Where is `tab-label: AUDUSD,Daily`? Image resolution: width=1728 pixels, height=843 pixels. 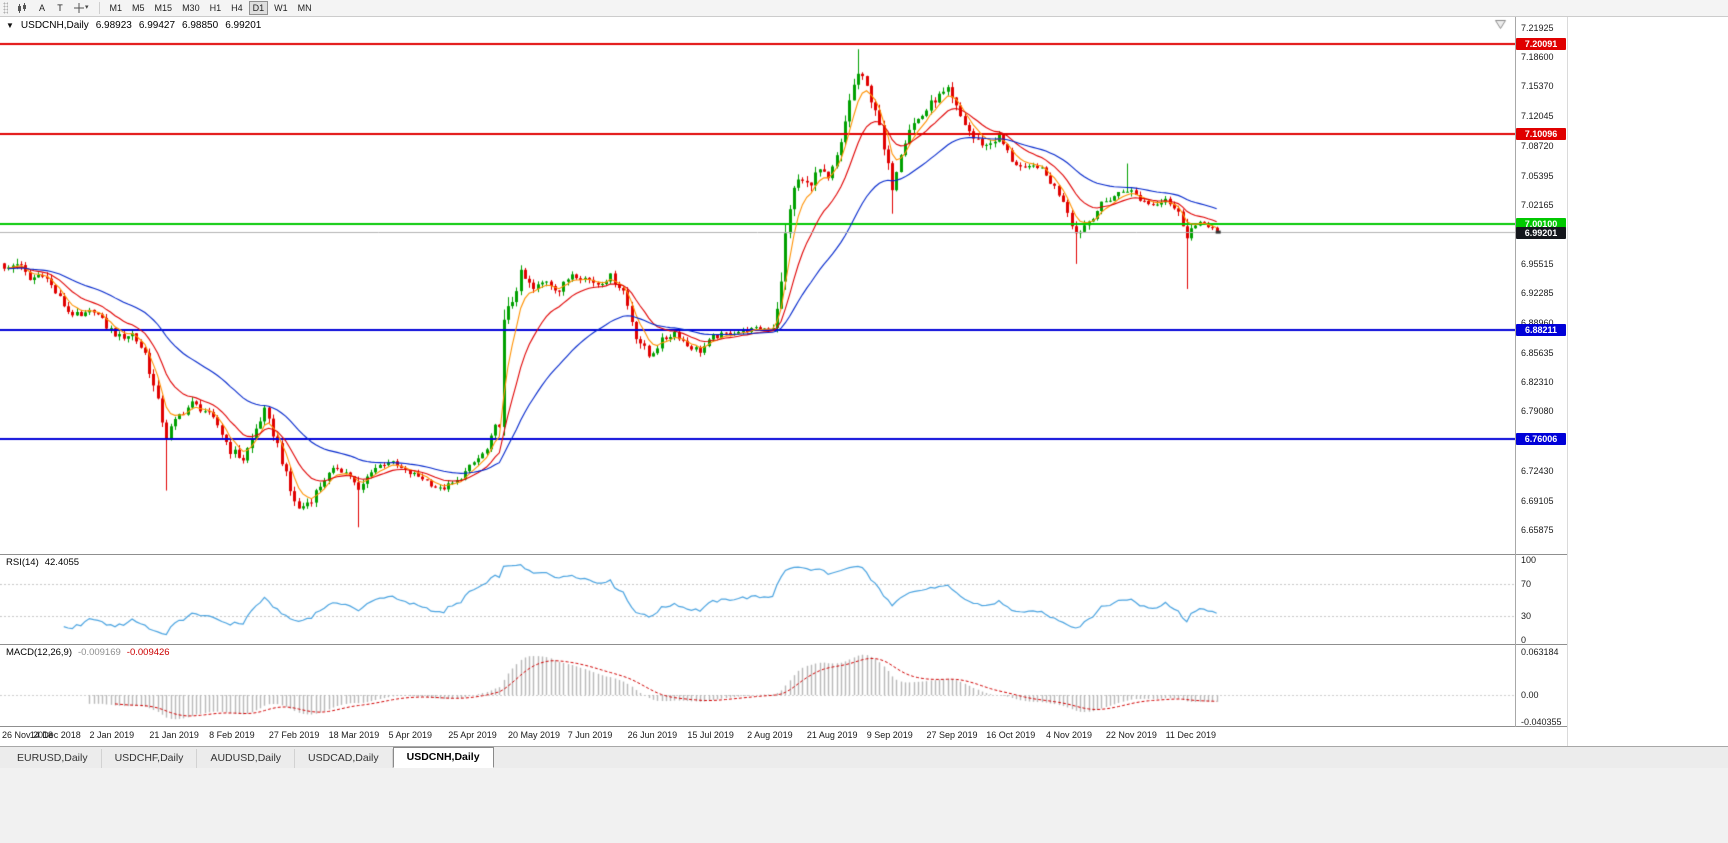
tab-label: AUDUSD,Daily is located at coordinates (246, 758).